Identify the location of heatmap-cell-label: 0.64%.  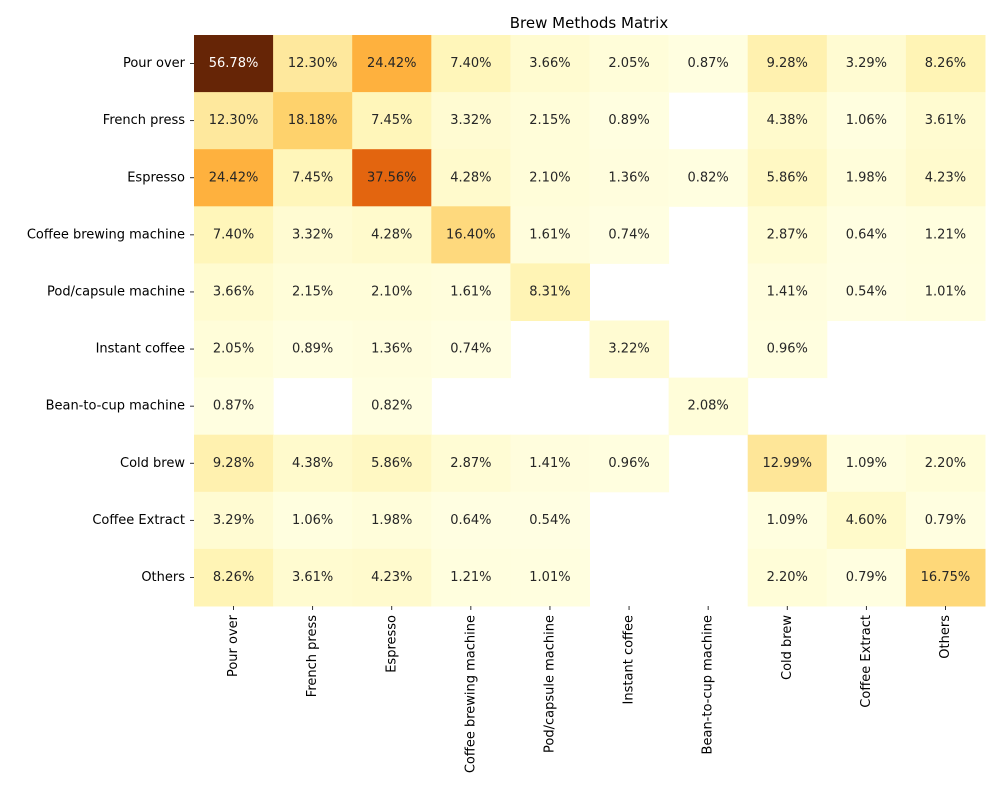
(866, 234).